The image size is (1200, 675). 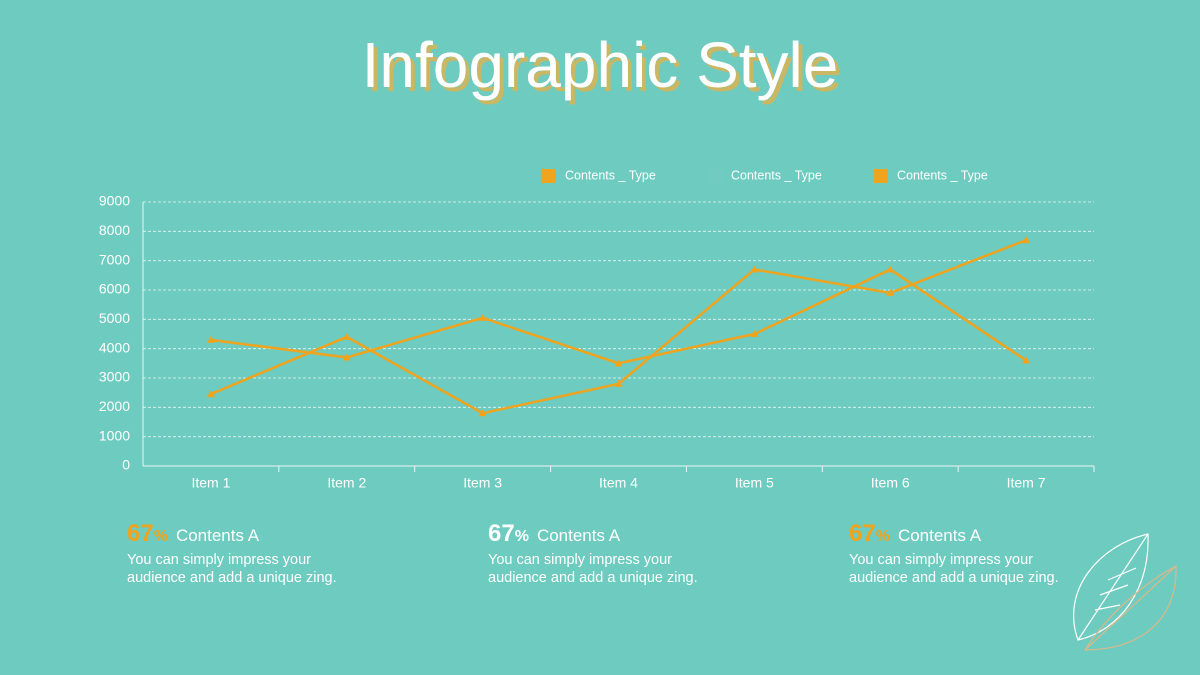 I want to click on x-tick-label: Item 6, so click(x=890, y=483).